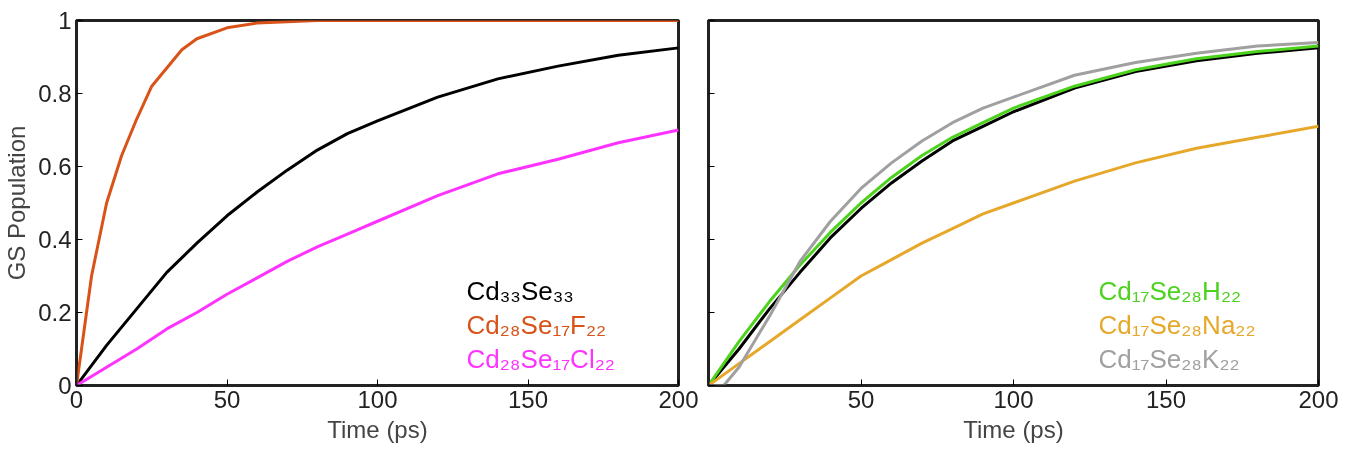  Describe the element at coordinates (520, 290) in the screenshot. I see `text: Cd₃₃Se₃₃` at that location.